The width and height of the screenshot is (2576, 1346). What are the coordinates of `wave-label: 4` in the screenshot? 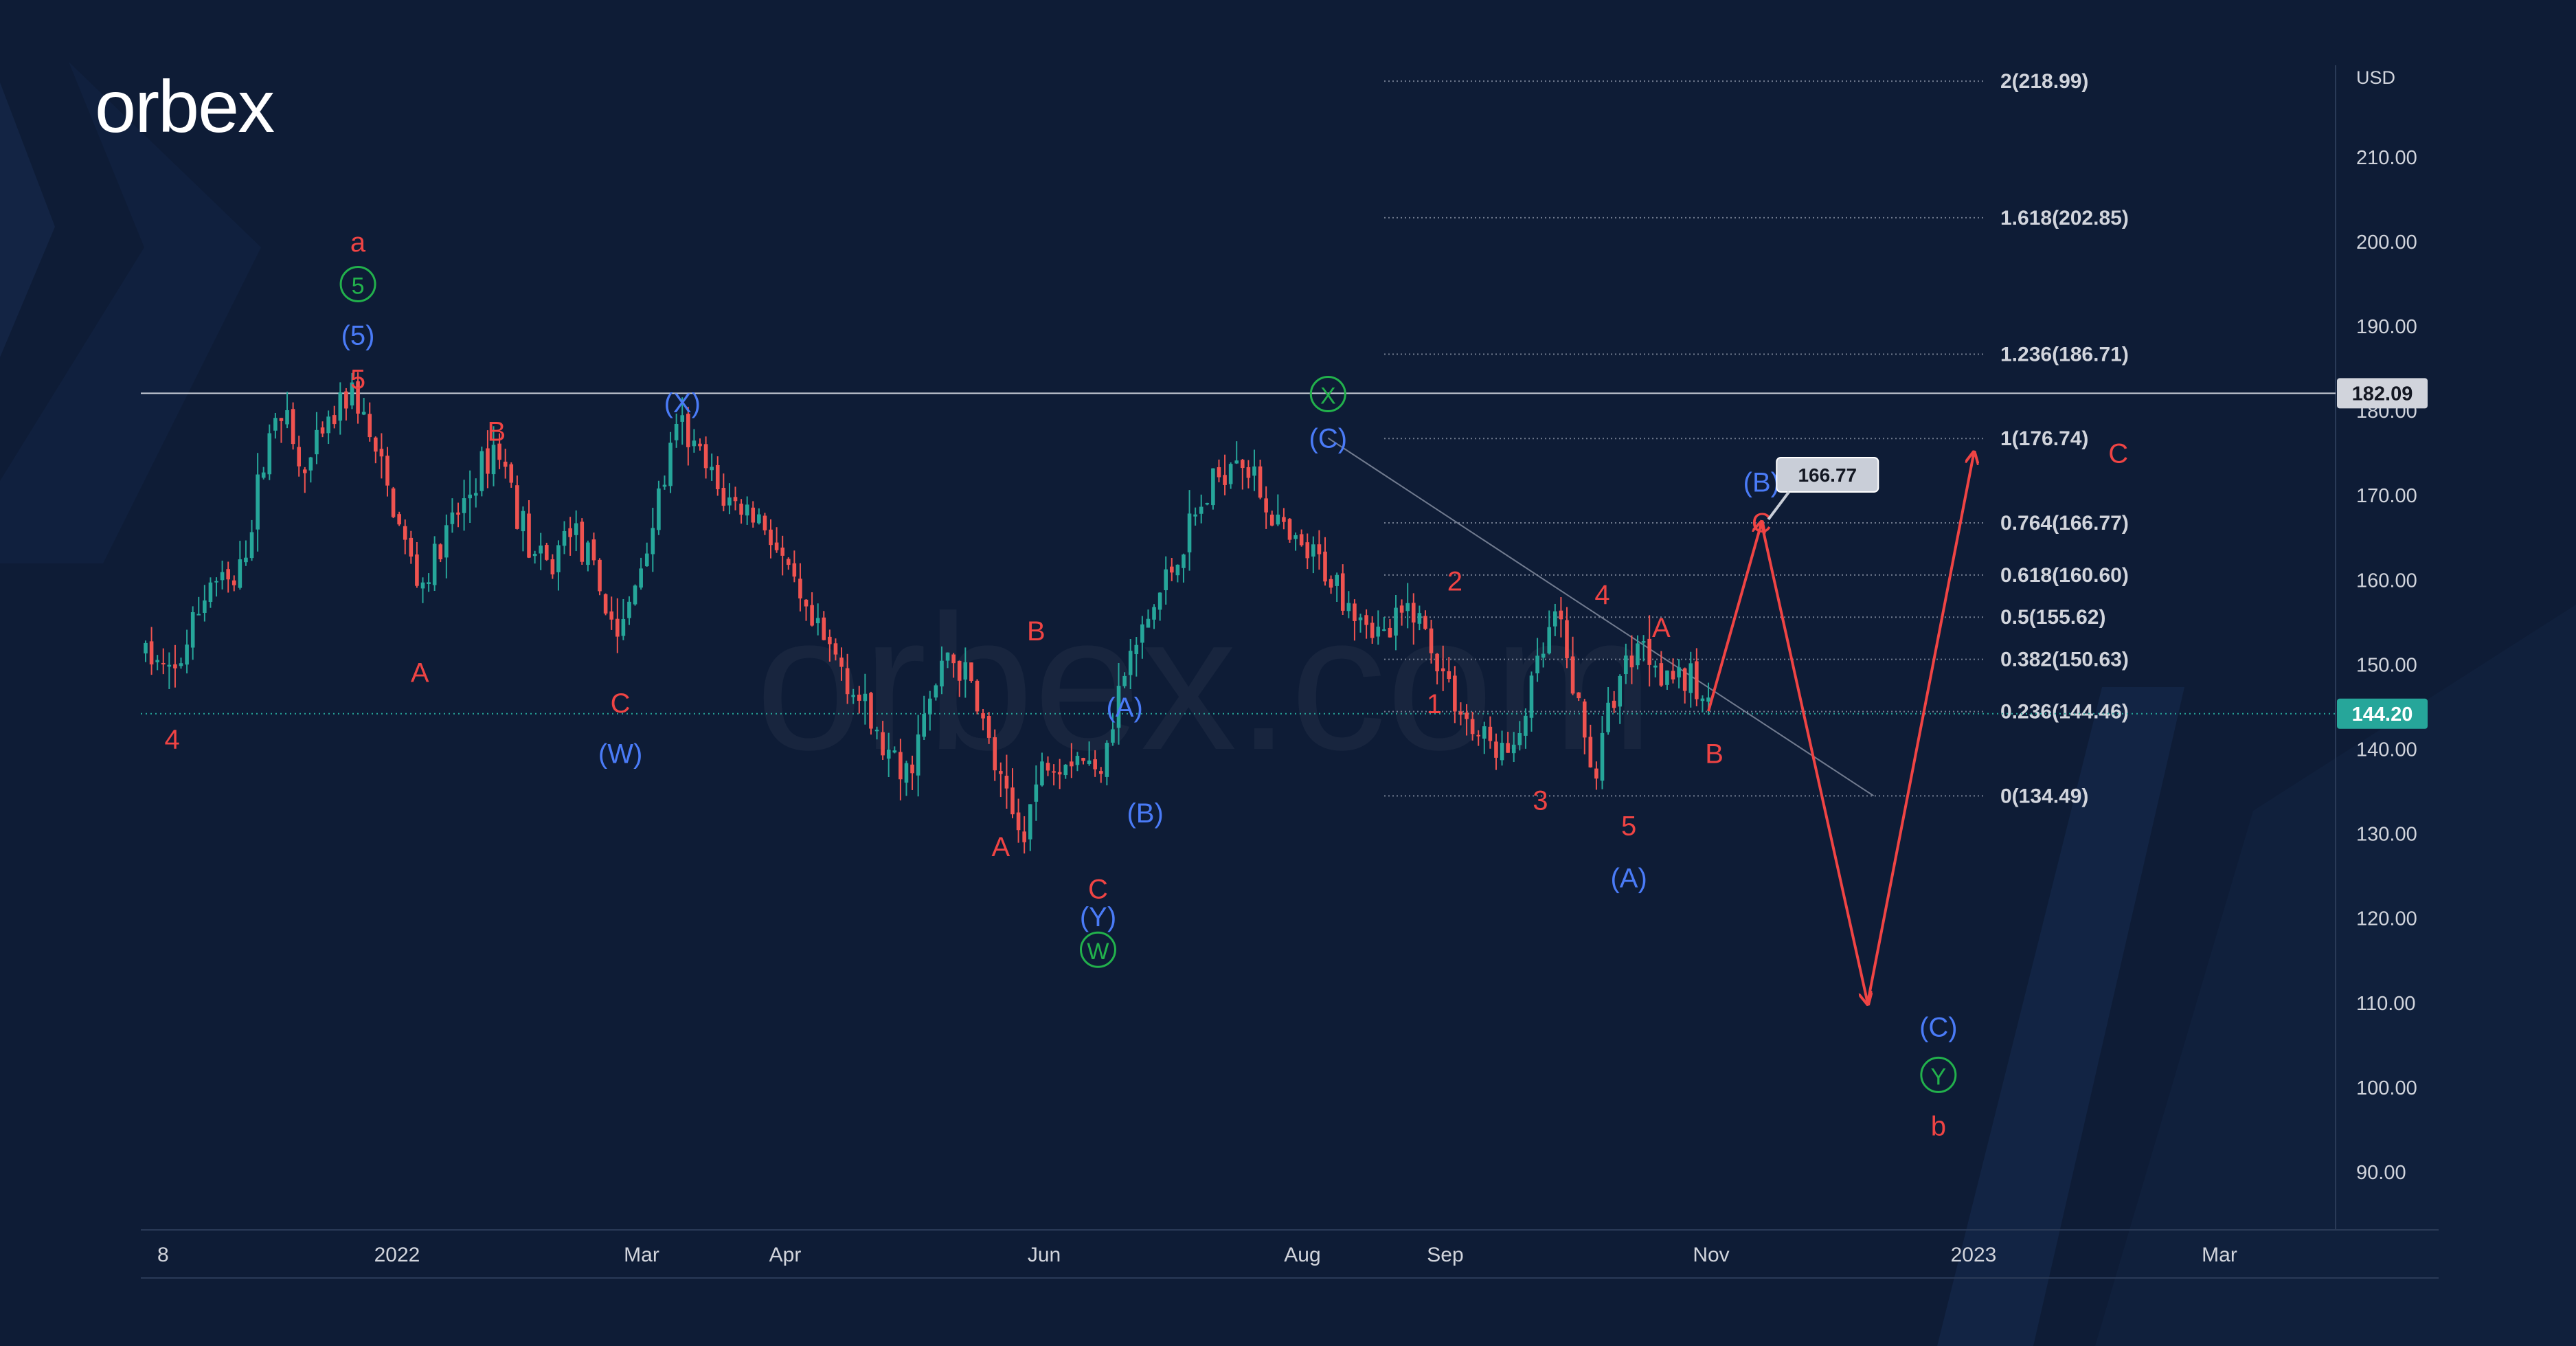 It's located at (172, 740).